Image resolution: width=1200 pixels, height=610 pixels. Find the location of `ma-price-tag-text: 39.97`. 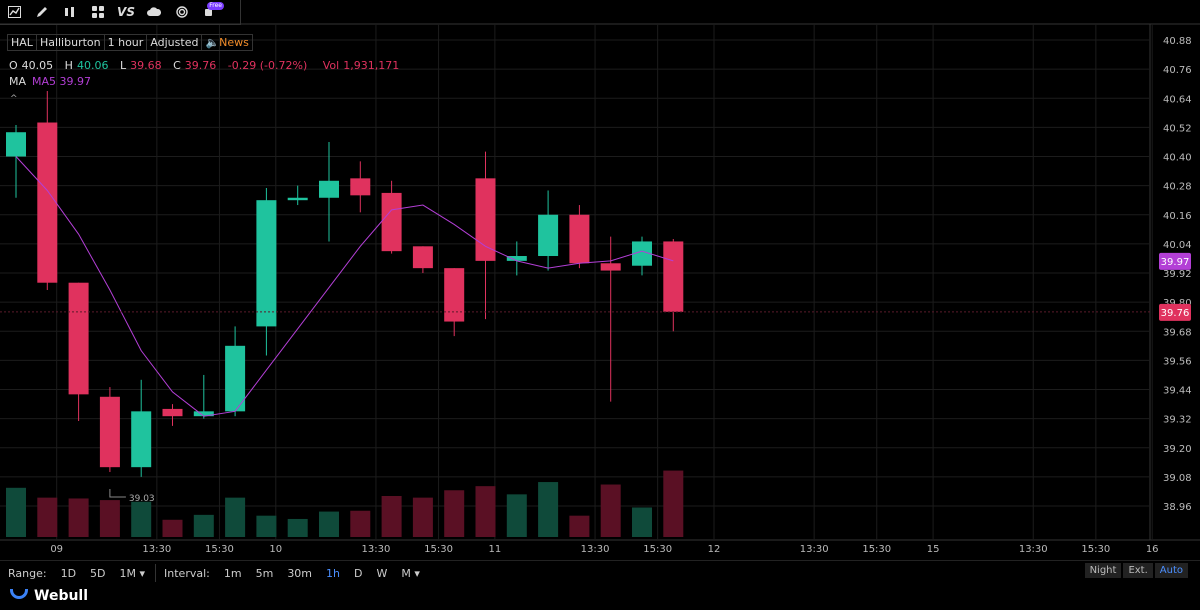

ma-price-tag-text: 39.97 is located at coordinates (1175, 262).